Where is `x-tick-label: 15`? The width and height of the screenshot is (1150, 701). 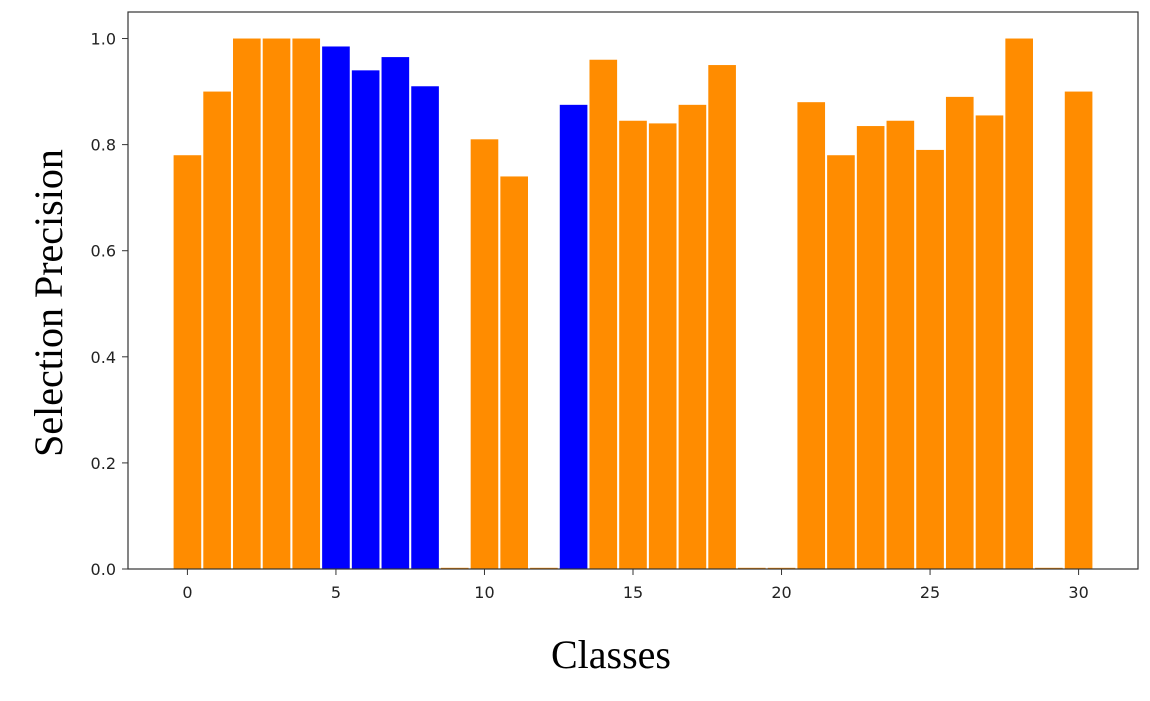
x-tick-label: 15 is located at coordinates (633, 592).